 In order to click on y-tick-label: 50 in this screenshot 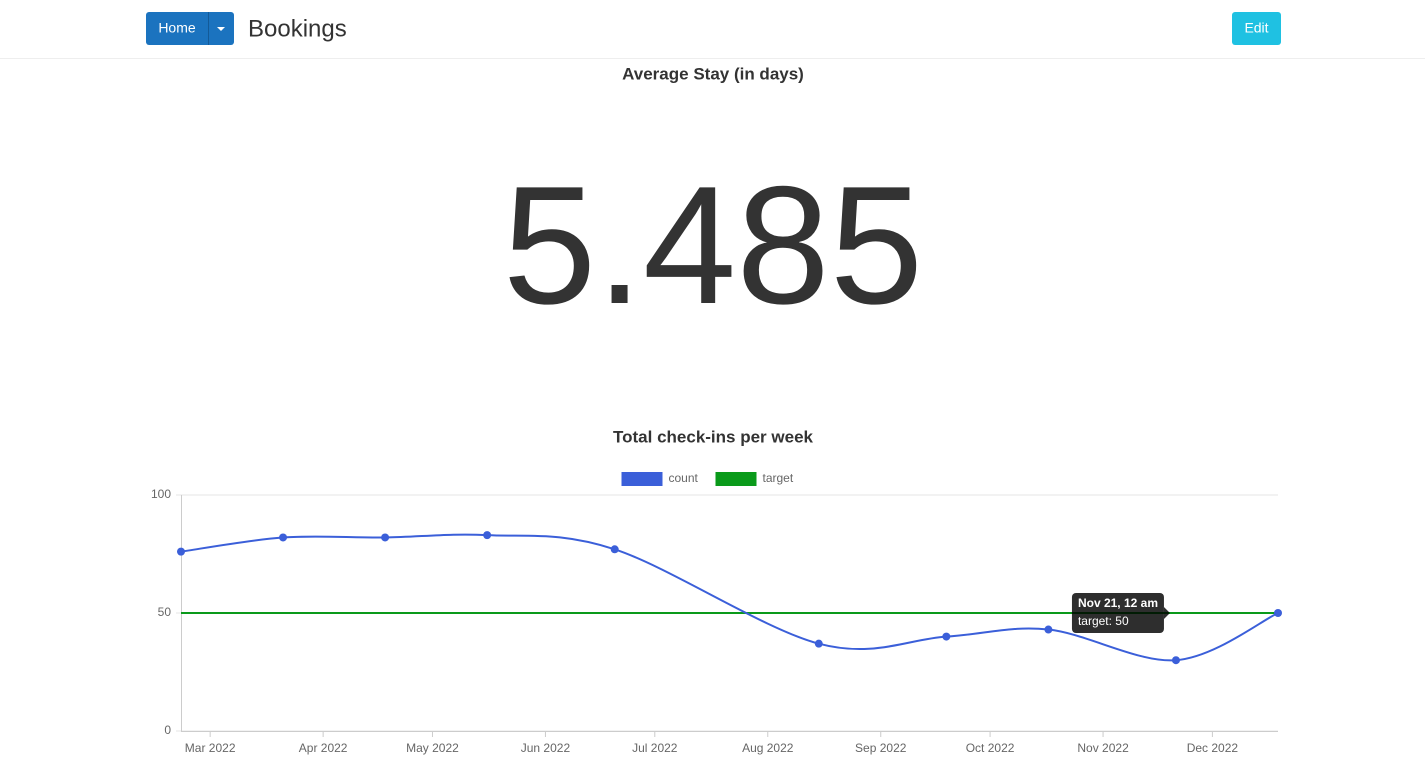, I will do `click(165, 612)`.